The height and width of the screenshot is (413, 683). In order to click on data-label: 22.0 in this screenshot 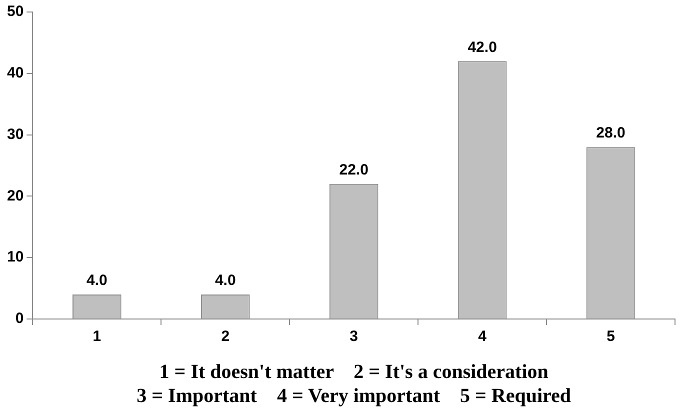, I will do `click(353, 170)`.